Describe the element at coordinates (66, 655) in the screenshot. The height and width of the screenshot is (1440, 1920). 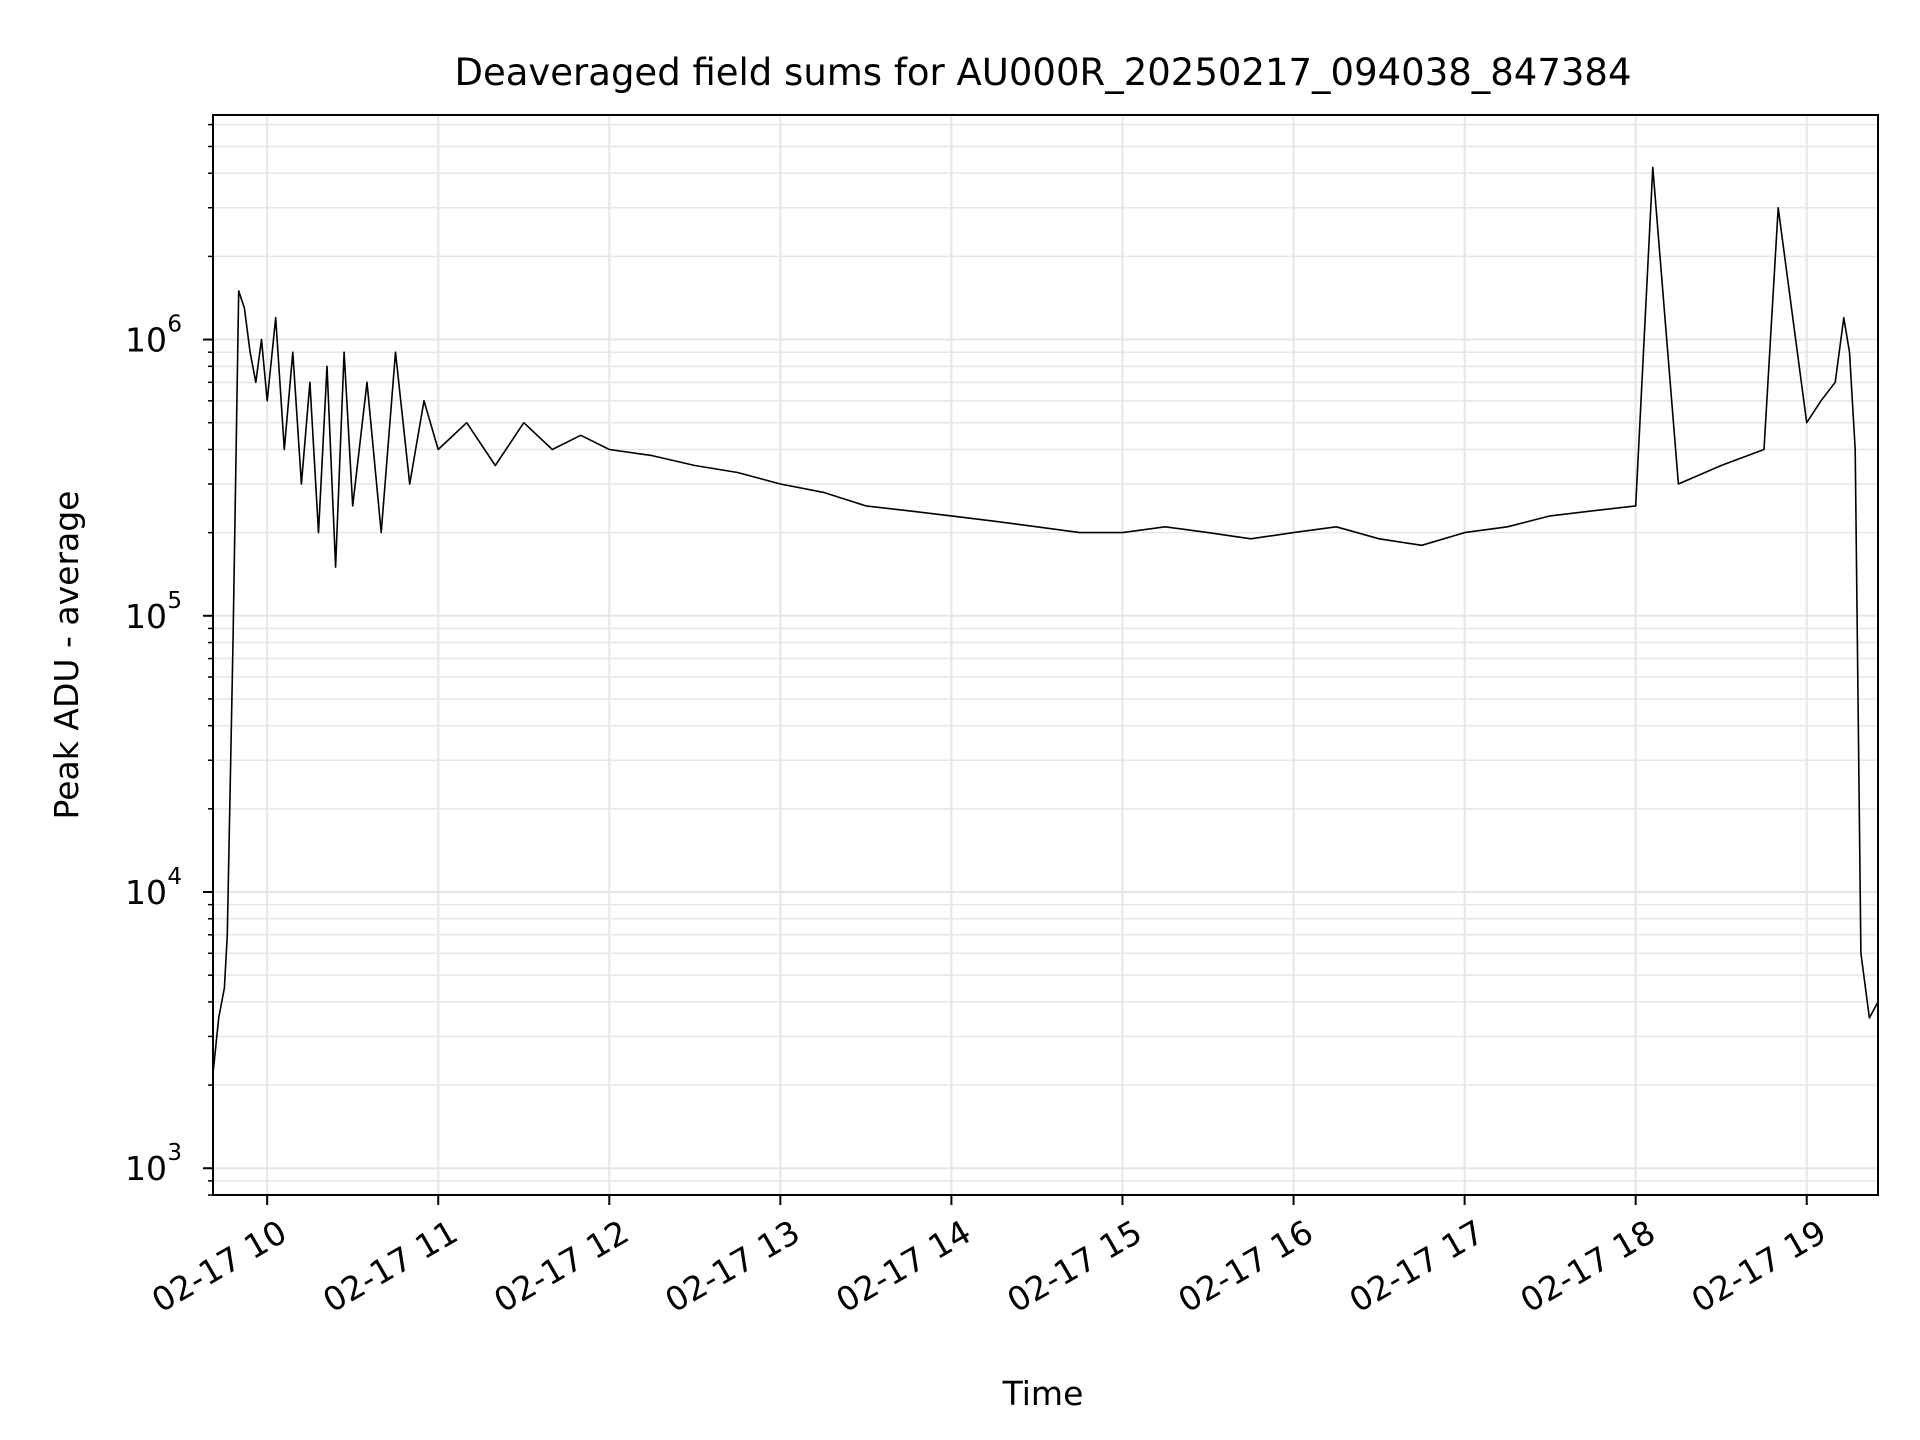
I see `y-axis-label: Peak ADU - average` at that location.